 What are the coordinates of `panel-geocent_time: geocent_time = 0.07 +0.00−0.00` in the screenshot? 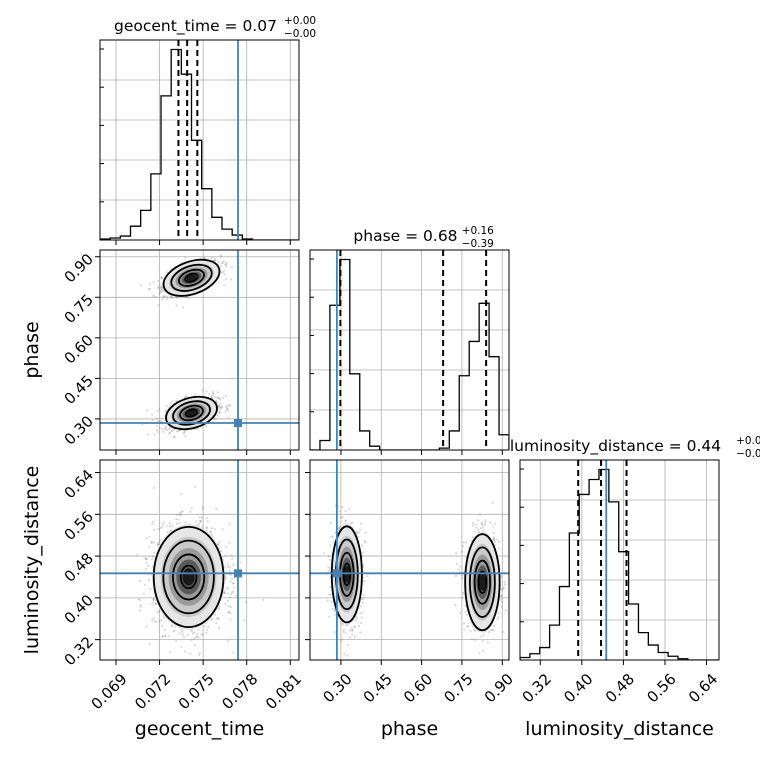 It's located at (207, 130).